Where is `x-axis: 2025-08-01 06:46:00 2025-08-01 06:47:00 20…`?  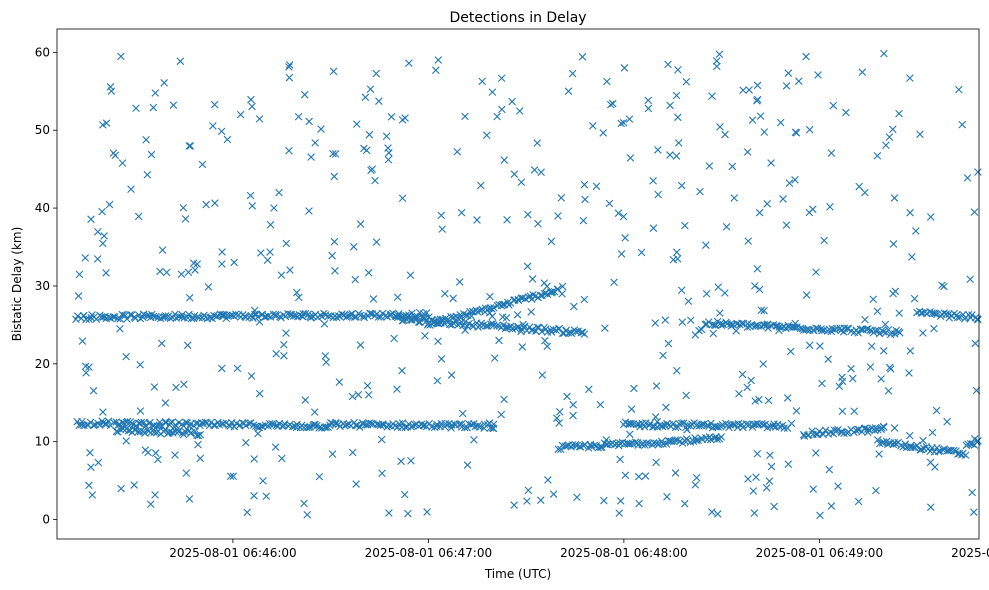 x-axis: 2025-08-01 06:46:00 2025-08-01 06:47:00 20… is located at coordinates (579, 549).